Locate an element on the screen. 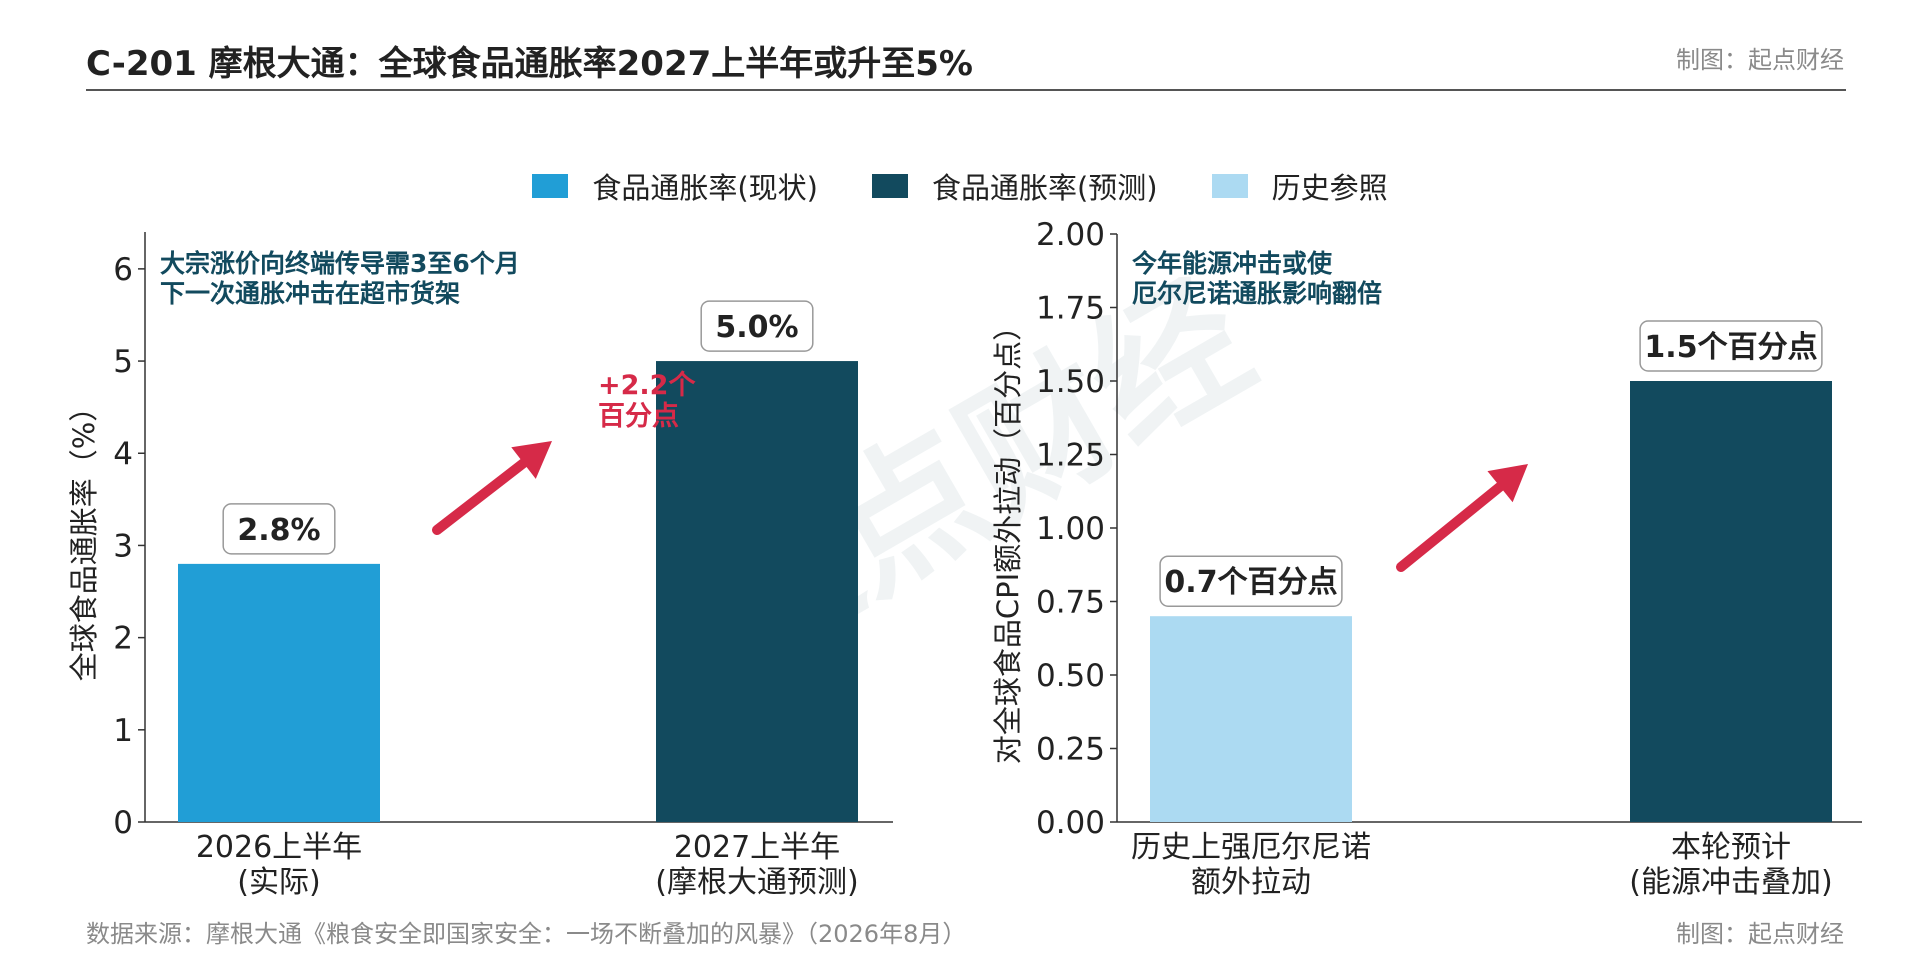 The image size is (1920, 960). y-tick-label: 3 is located at coordinates (123, 546).